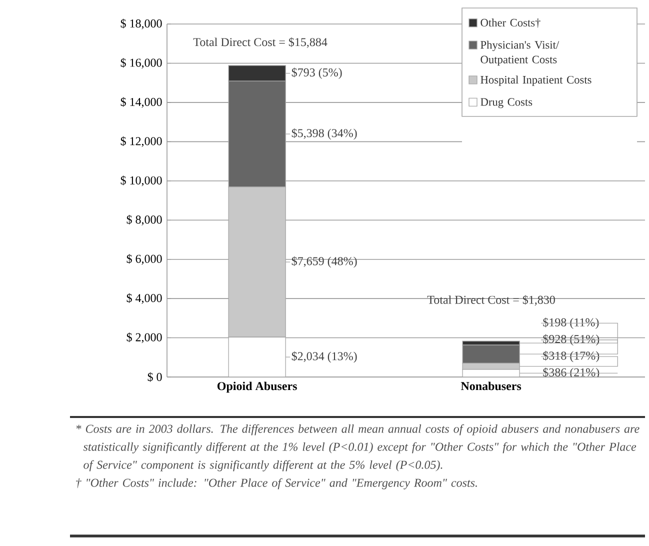 This screenshot has height=546, width=649. Describe the element at coordinates (141, 24) in the screenshot. I see `y-tick-label: $ 18,000` at that location.